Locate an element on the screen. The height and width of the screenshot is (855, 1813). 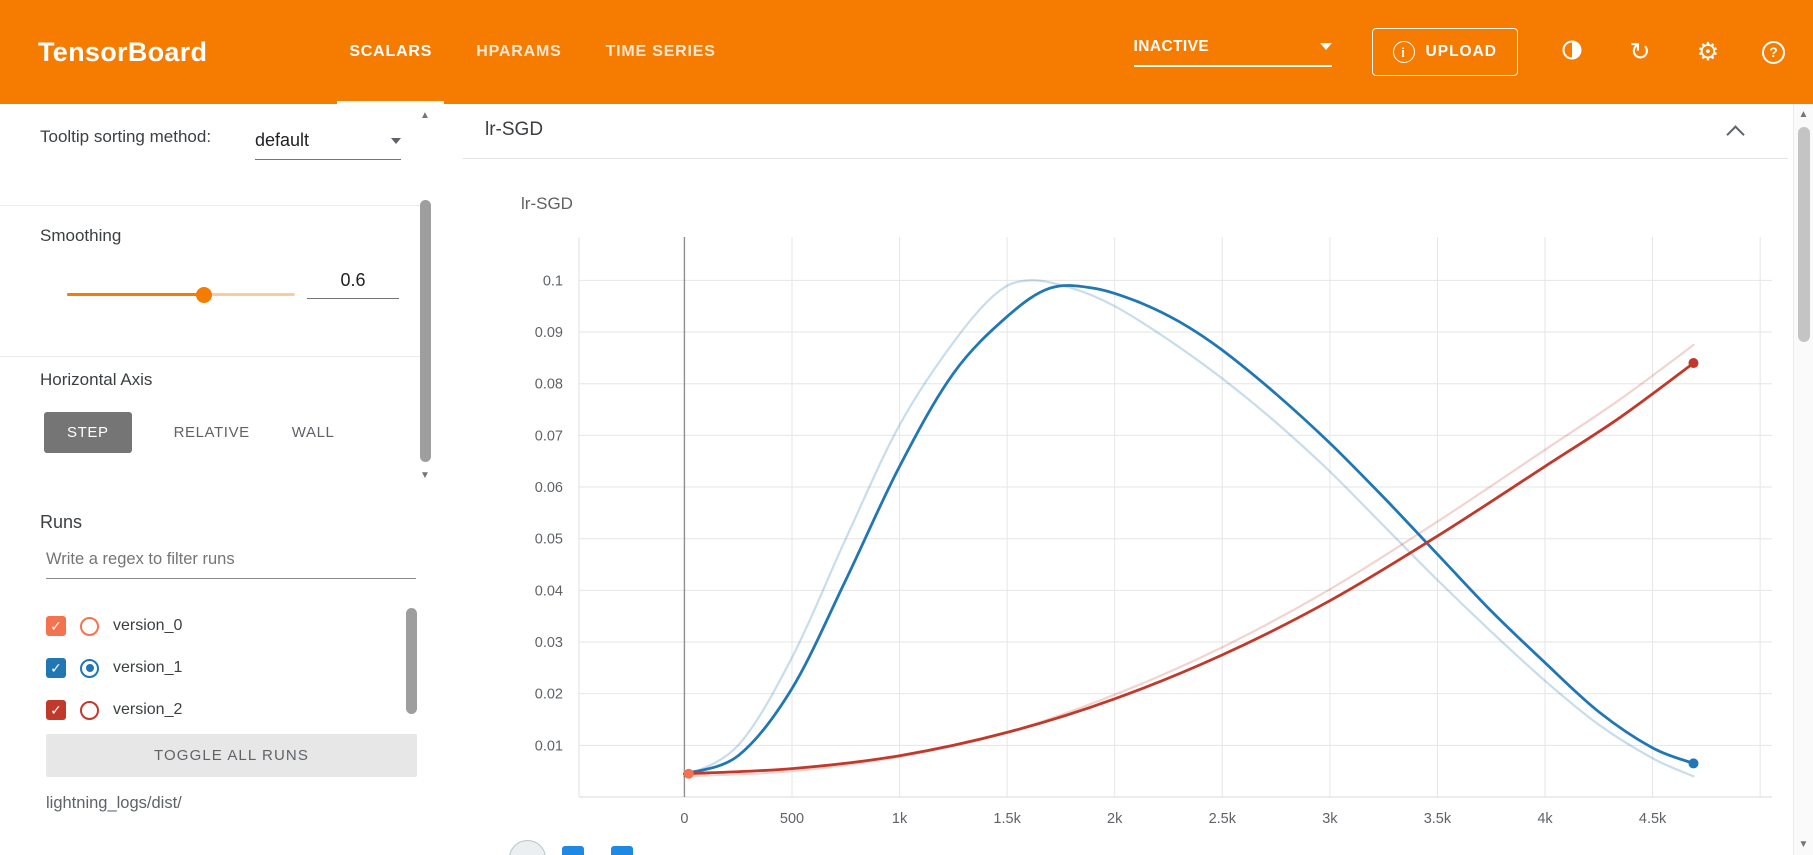
tab-hparams: HPARAMS is located at coordinates (519, 51).